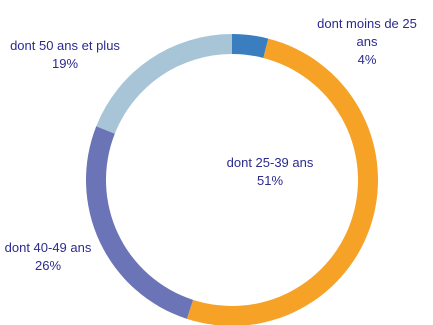 Image resolution: width=433 pixels, height=325 pixels. I want to click on slice-label-1: dont 25-39 ans 51%, so click(270, 171).